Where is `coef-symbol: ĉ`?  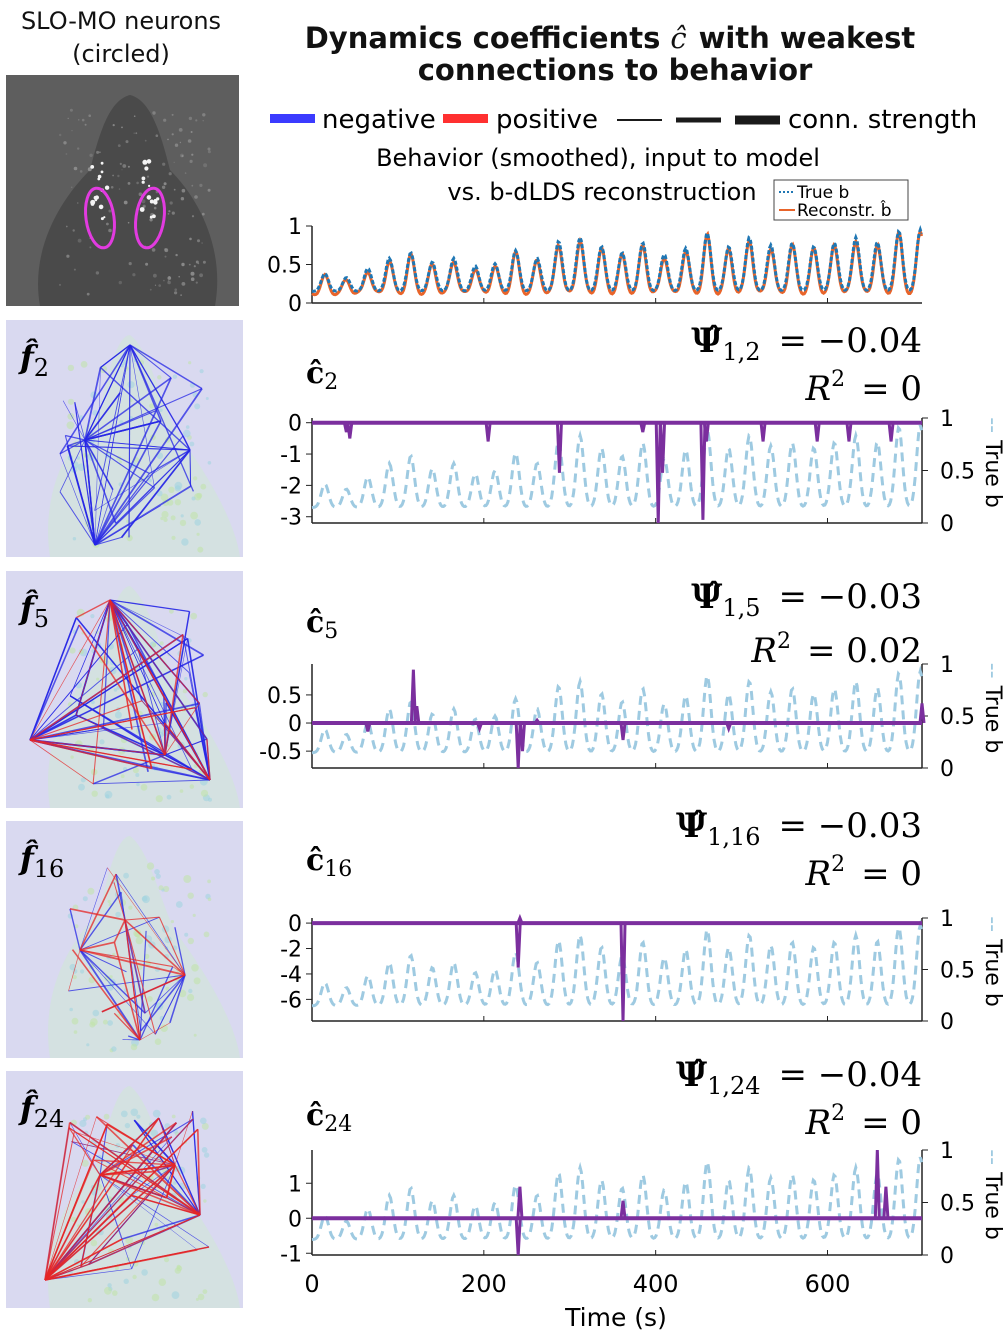
coef-symbol: ĉ is located at coordinates (315, 373).